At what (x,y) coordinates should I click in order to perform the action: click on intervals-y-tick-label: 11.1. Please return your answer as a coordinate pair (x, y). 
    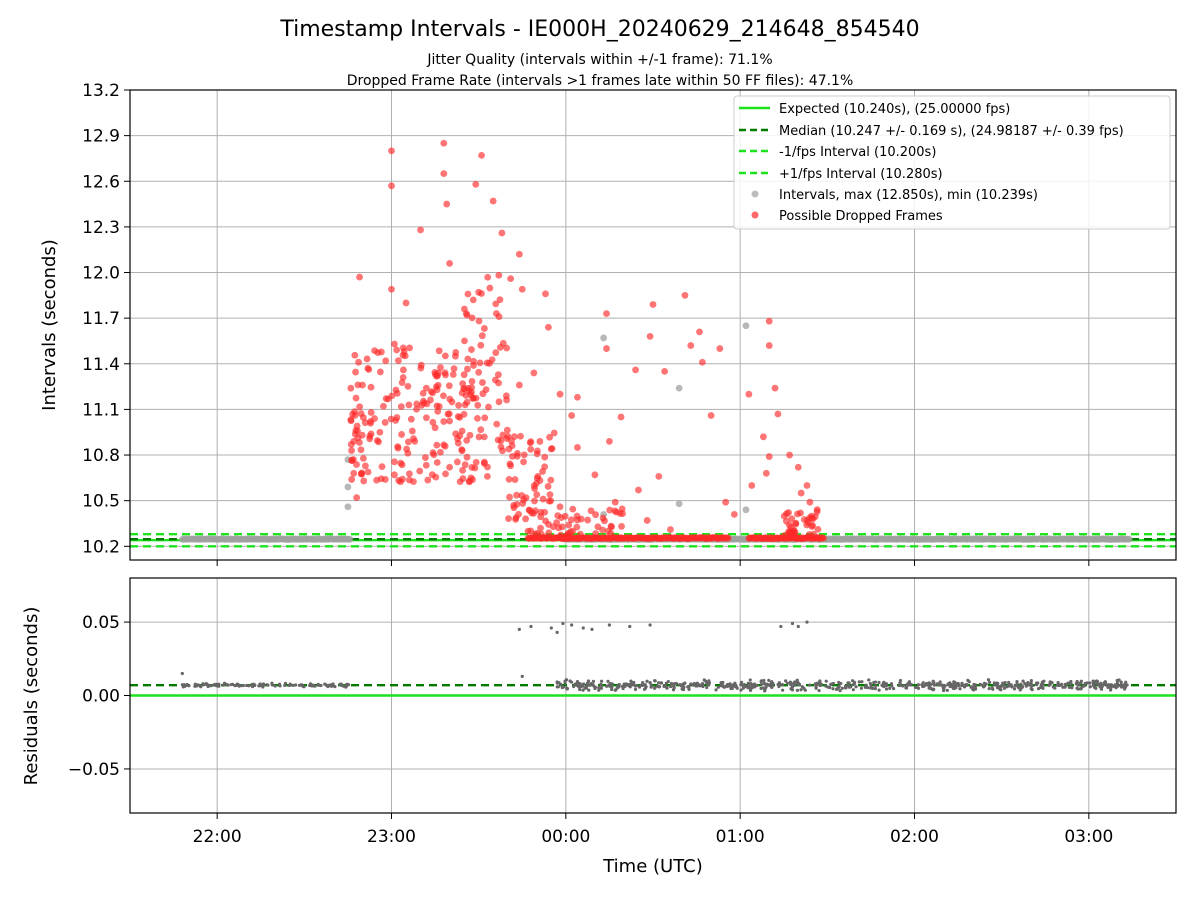
    Looking at the image, I should click on (101, 410).